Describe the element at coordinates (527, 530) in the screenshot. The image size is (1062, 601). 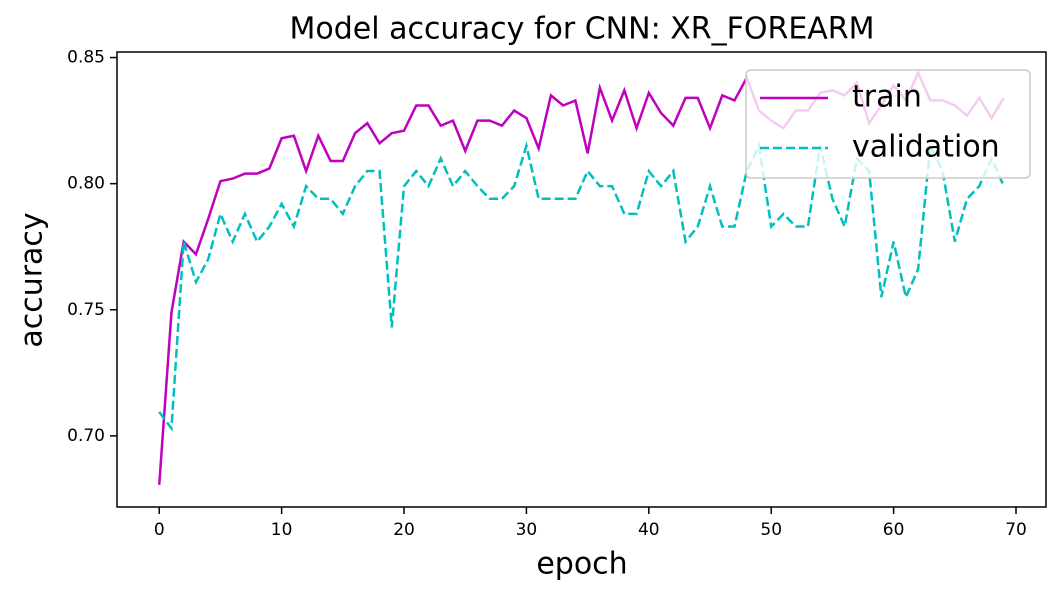
I see `x-tick-label: 30` at that location.